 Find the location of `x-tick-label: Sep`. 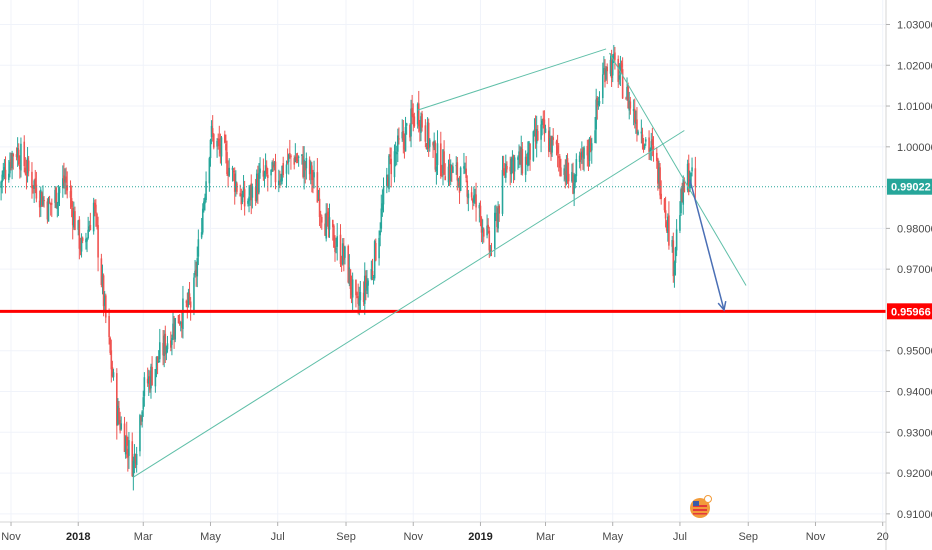

x-tick-label: Sep is located at coordinates (346, 537).